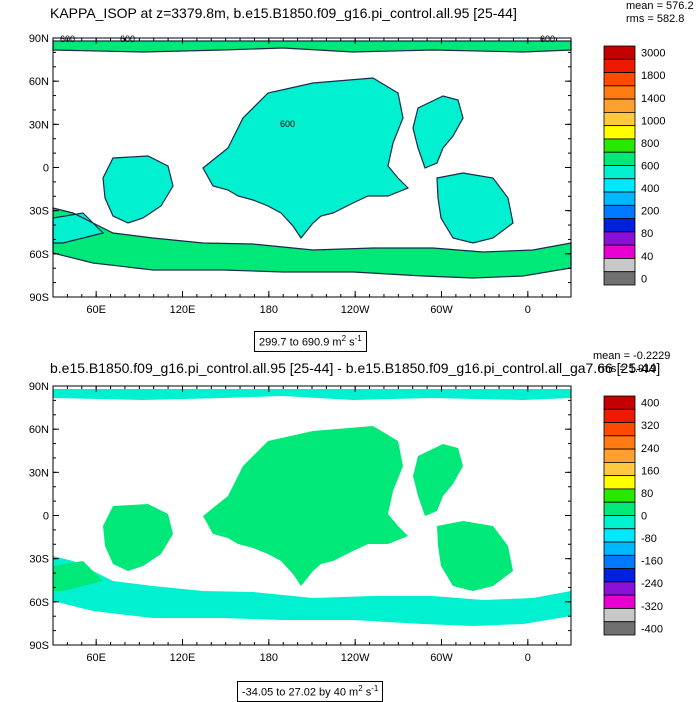  I want to click on colorbar-label: 0, so click(644, 517).